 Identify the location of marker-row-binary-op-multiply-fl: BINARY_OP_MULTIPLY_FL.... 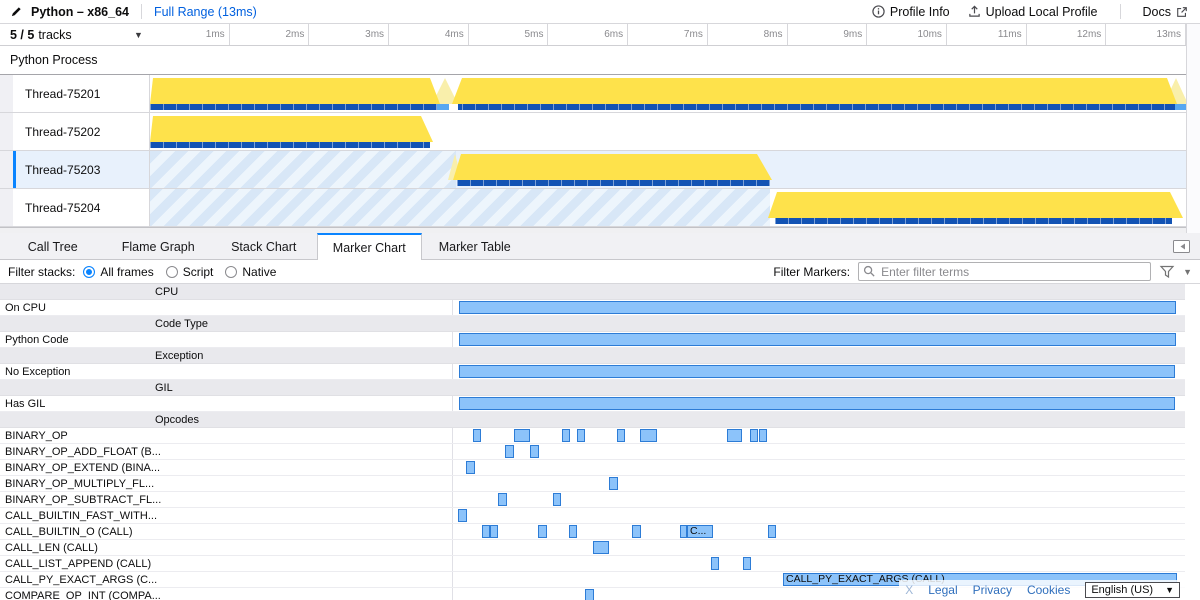
(592, 484).